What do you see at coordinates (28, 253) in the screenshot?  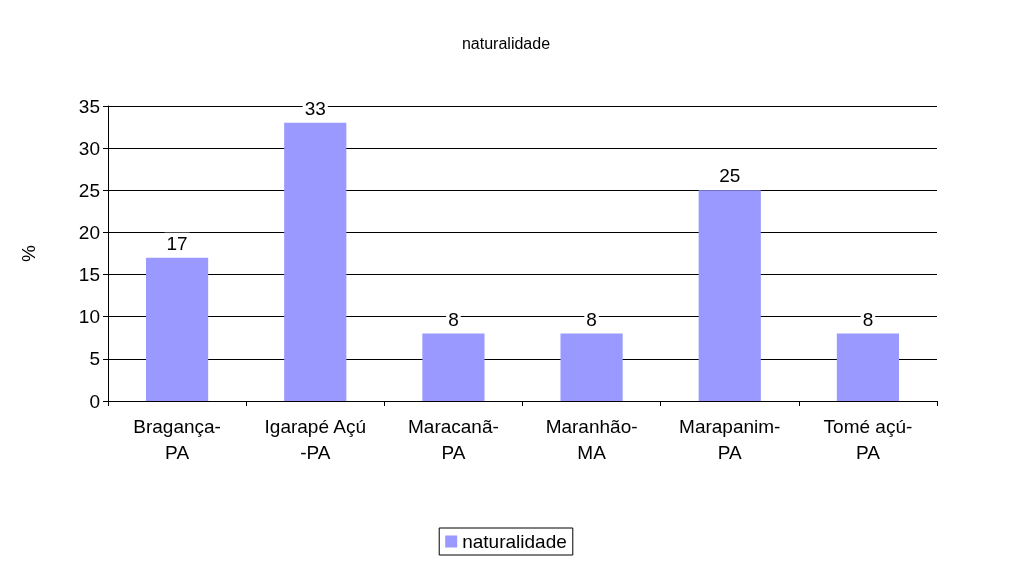 I see `y-axis-title: %` at bounding box center [28, 253].